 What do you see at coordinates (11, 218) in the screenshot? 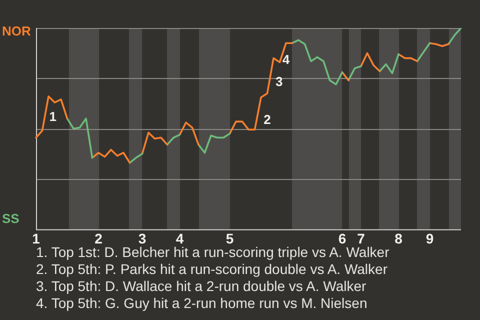
I see `text: SS` at bounding box center [11, 218].